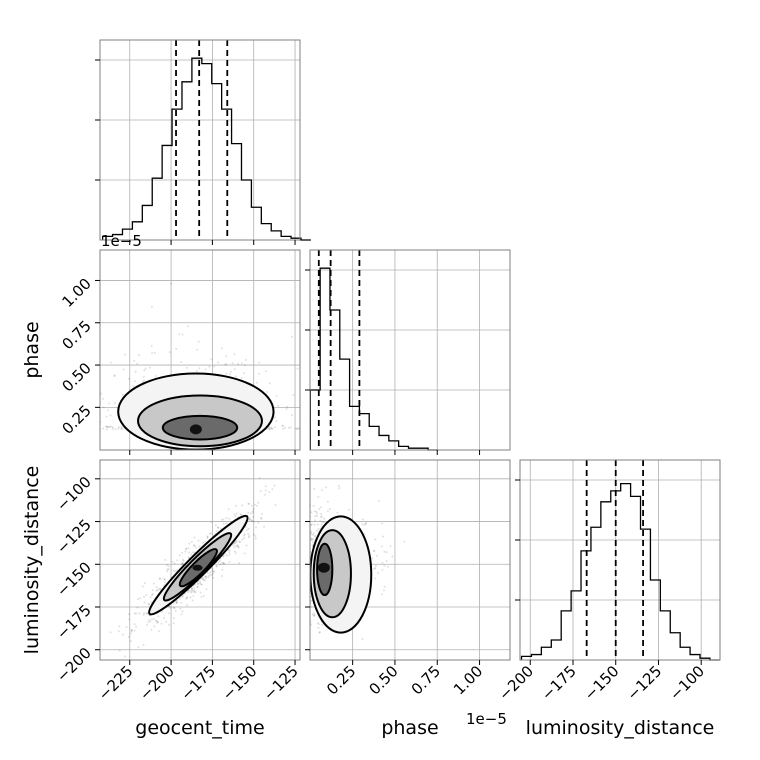 The width and height of the screenshot is (760, 760). I want to click on xlabel-geocent-time: geocent_time, so click(199, 728).